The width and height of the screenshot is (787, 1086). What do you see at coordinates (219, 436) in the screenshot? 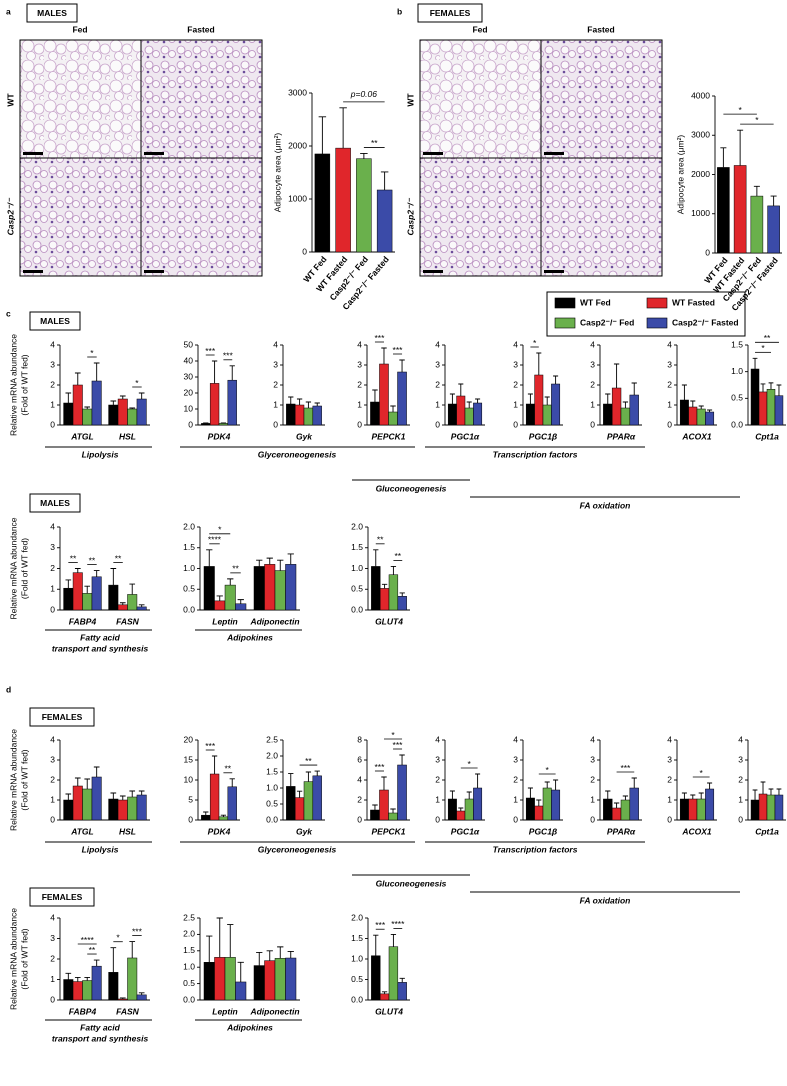
I see `gene-label: PDK4` at bounding box center [219, 436].